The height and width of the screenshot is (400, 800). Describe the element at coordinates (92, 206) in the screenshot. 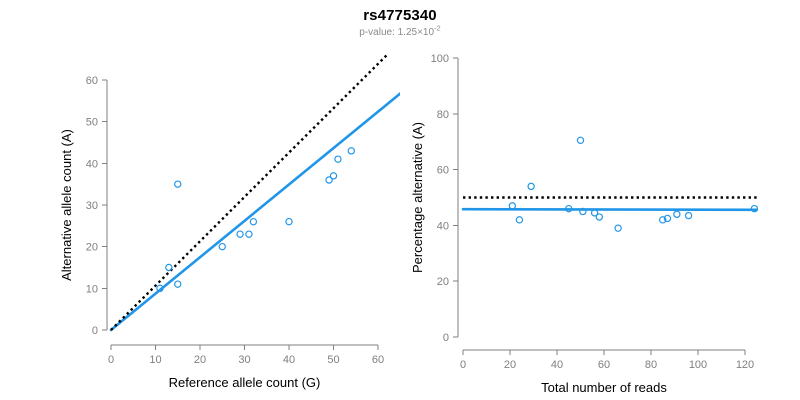

I see `y-axis-tick-label: 30` at that location.